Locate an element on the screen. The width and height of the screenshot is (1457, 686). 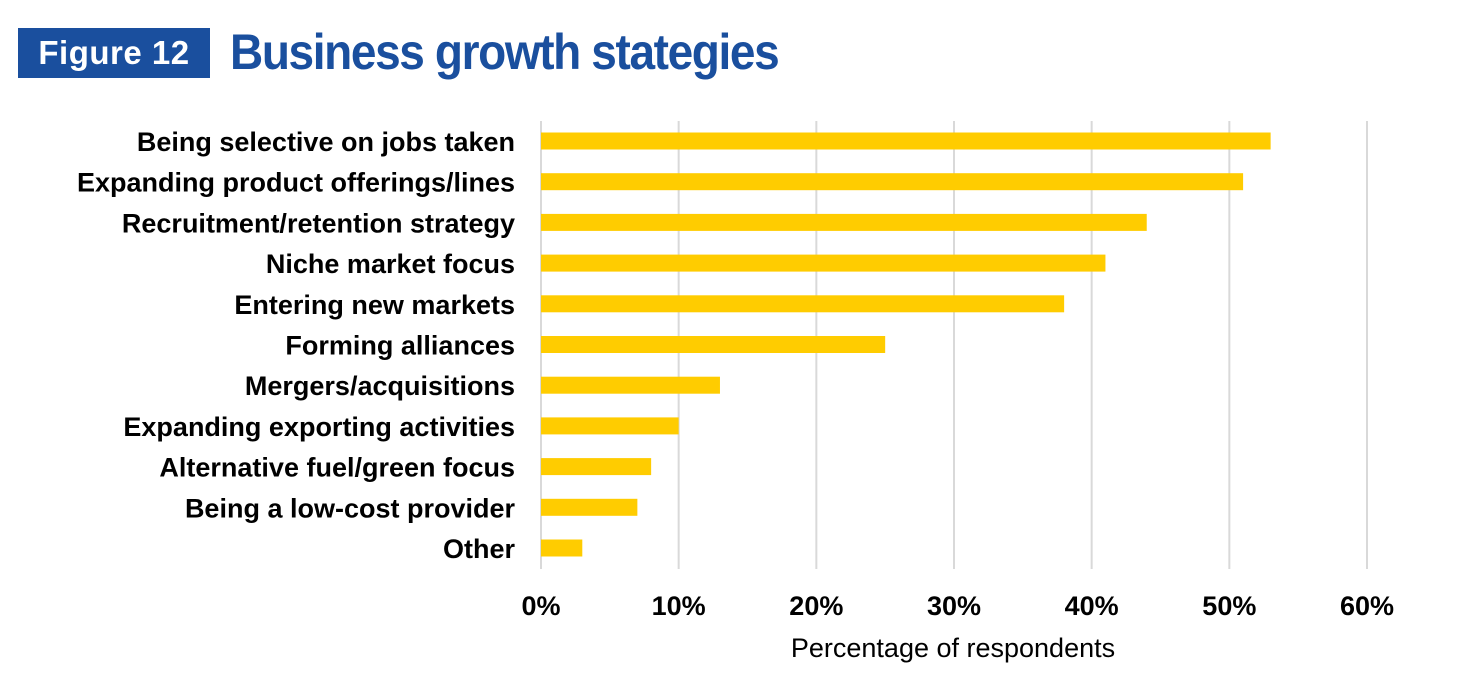
x-tick-labels: 0% 10% 20% 30% 40% 50% 60% is located at coordinates (957, 606).